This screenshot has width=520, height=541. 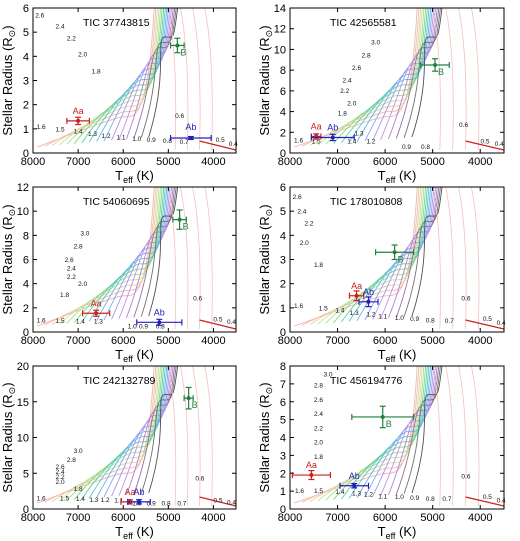 I want to click on y-tick-label: 6, so click(x=26, y=9).